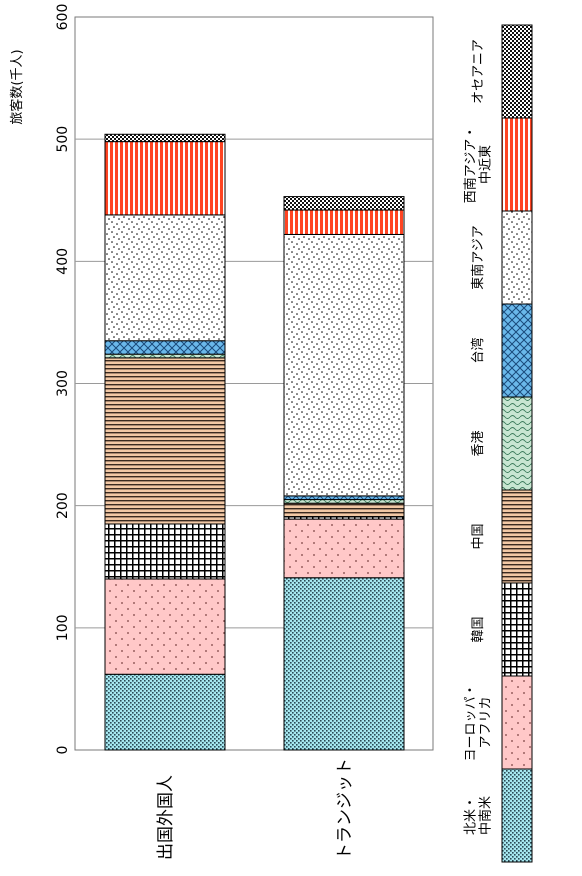 This screenshot has height=876, width=582. Describe the element at coordinates (471, 722) in the screenshot. I see `legend-label: ヨーロッパ・` at that location.